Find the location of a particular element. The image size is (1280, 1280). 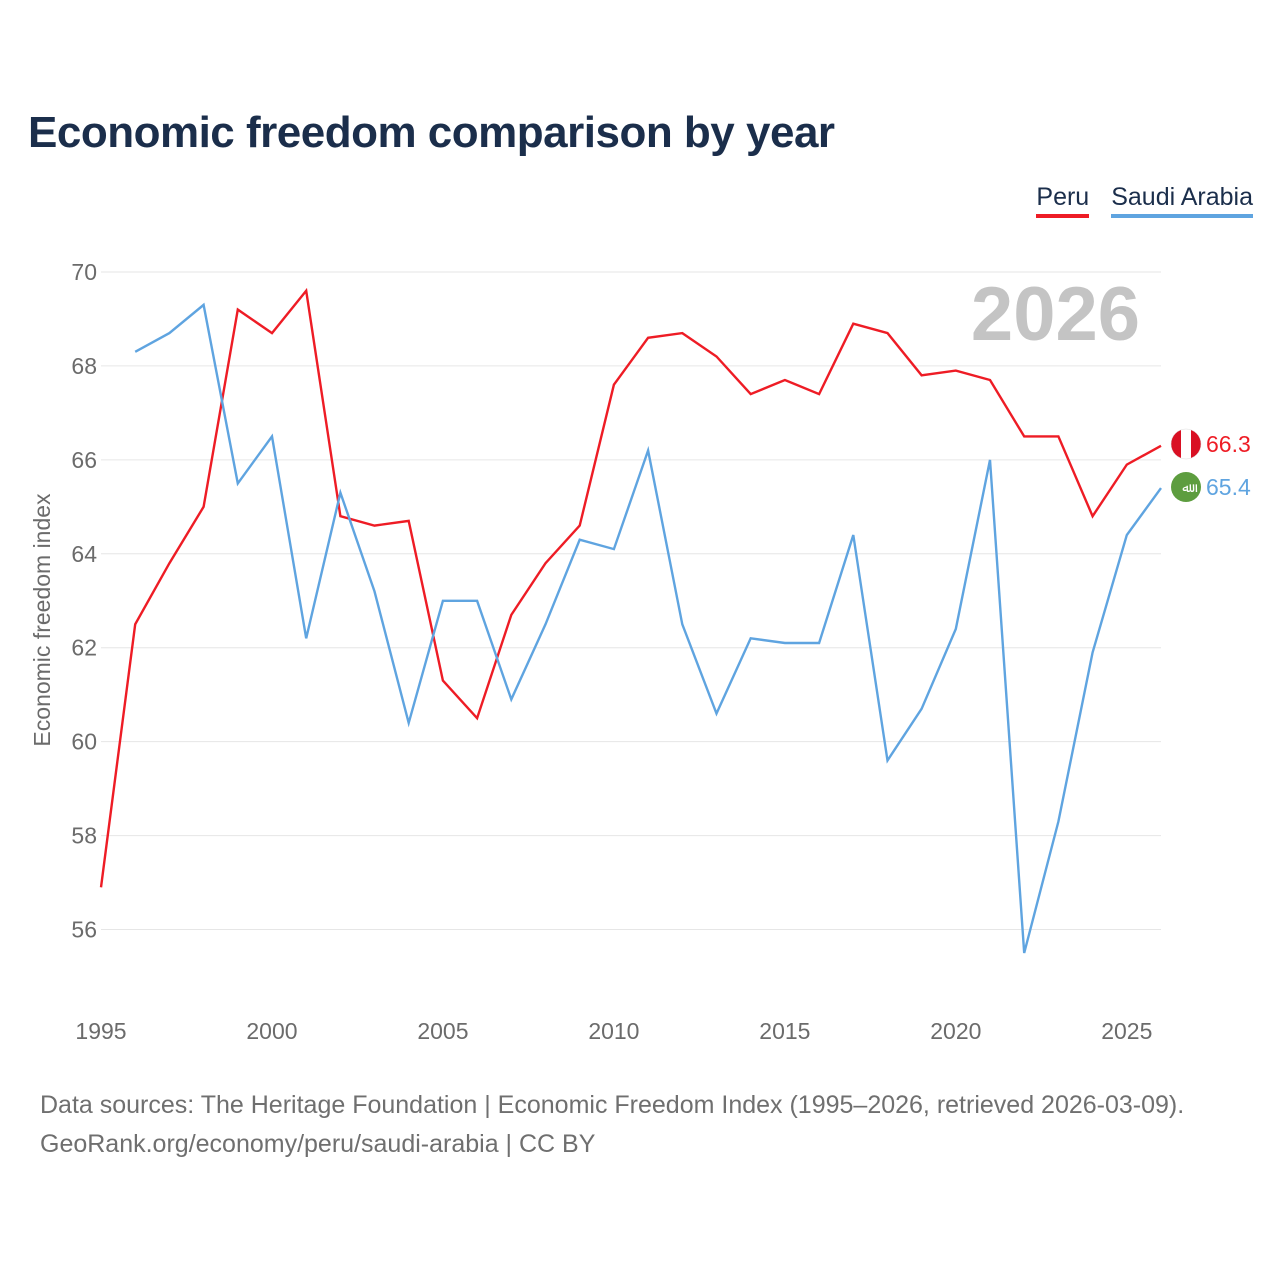

y-axis-label: Economic freedom index is located at coordinates (42, 620).